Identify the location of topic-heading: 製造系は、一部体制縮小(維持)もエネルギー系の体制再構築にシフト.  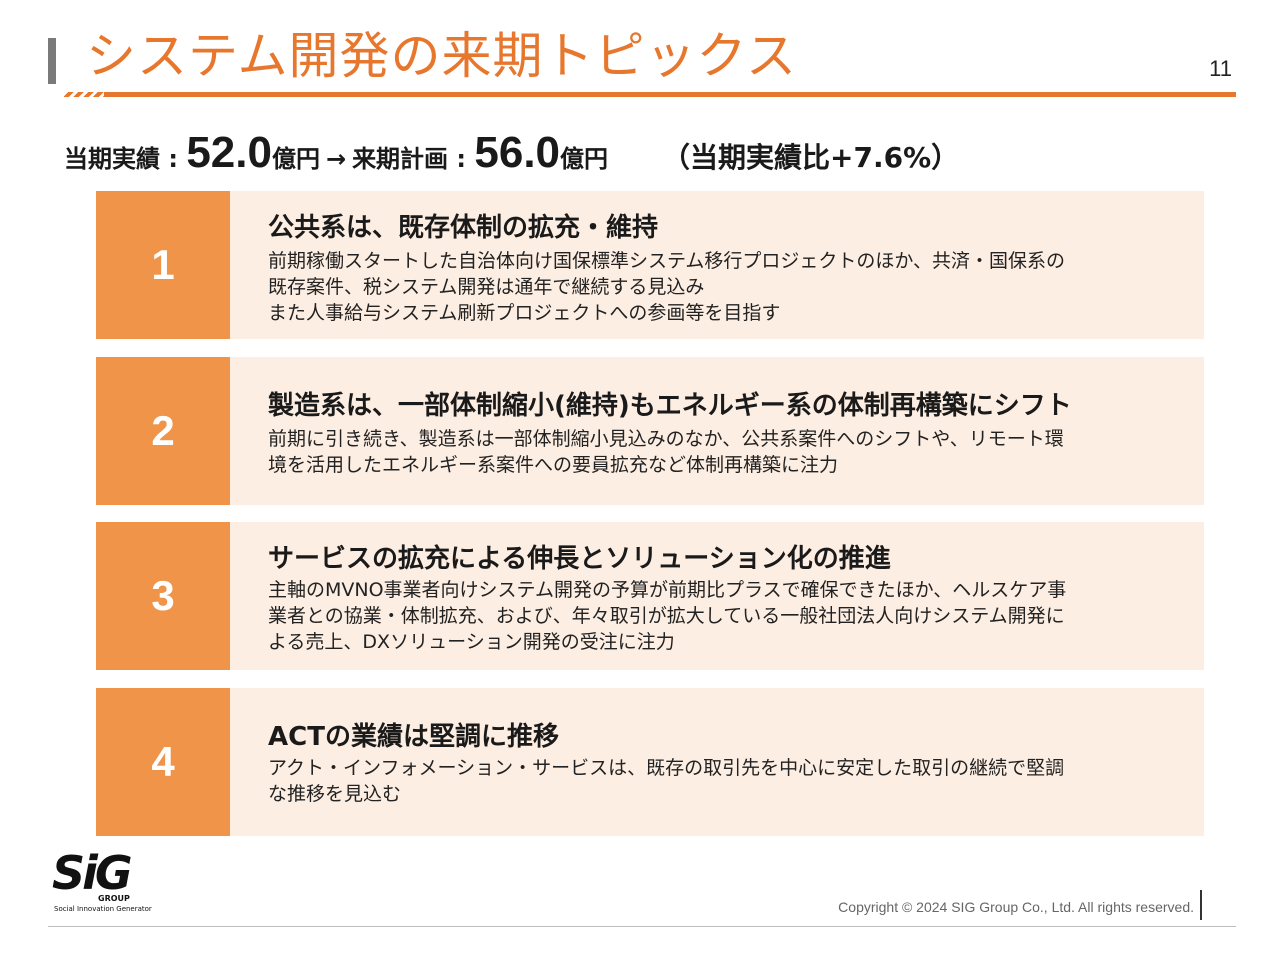
(670, 406).